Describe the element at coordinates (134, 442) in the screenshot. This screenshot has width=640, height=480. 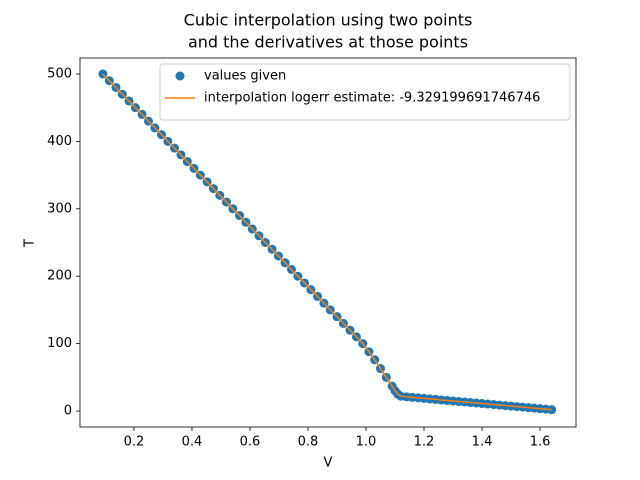
I see `x-tick-label: 0.2` at that location.